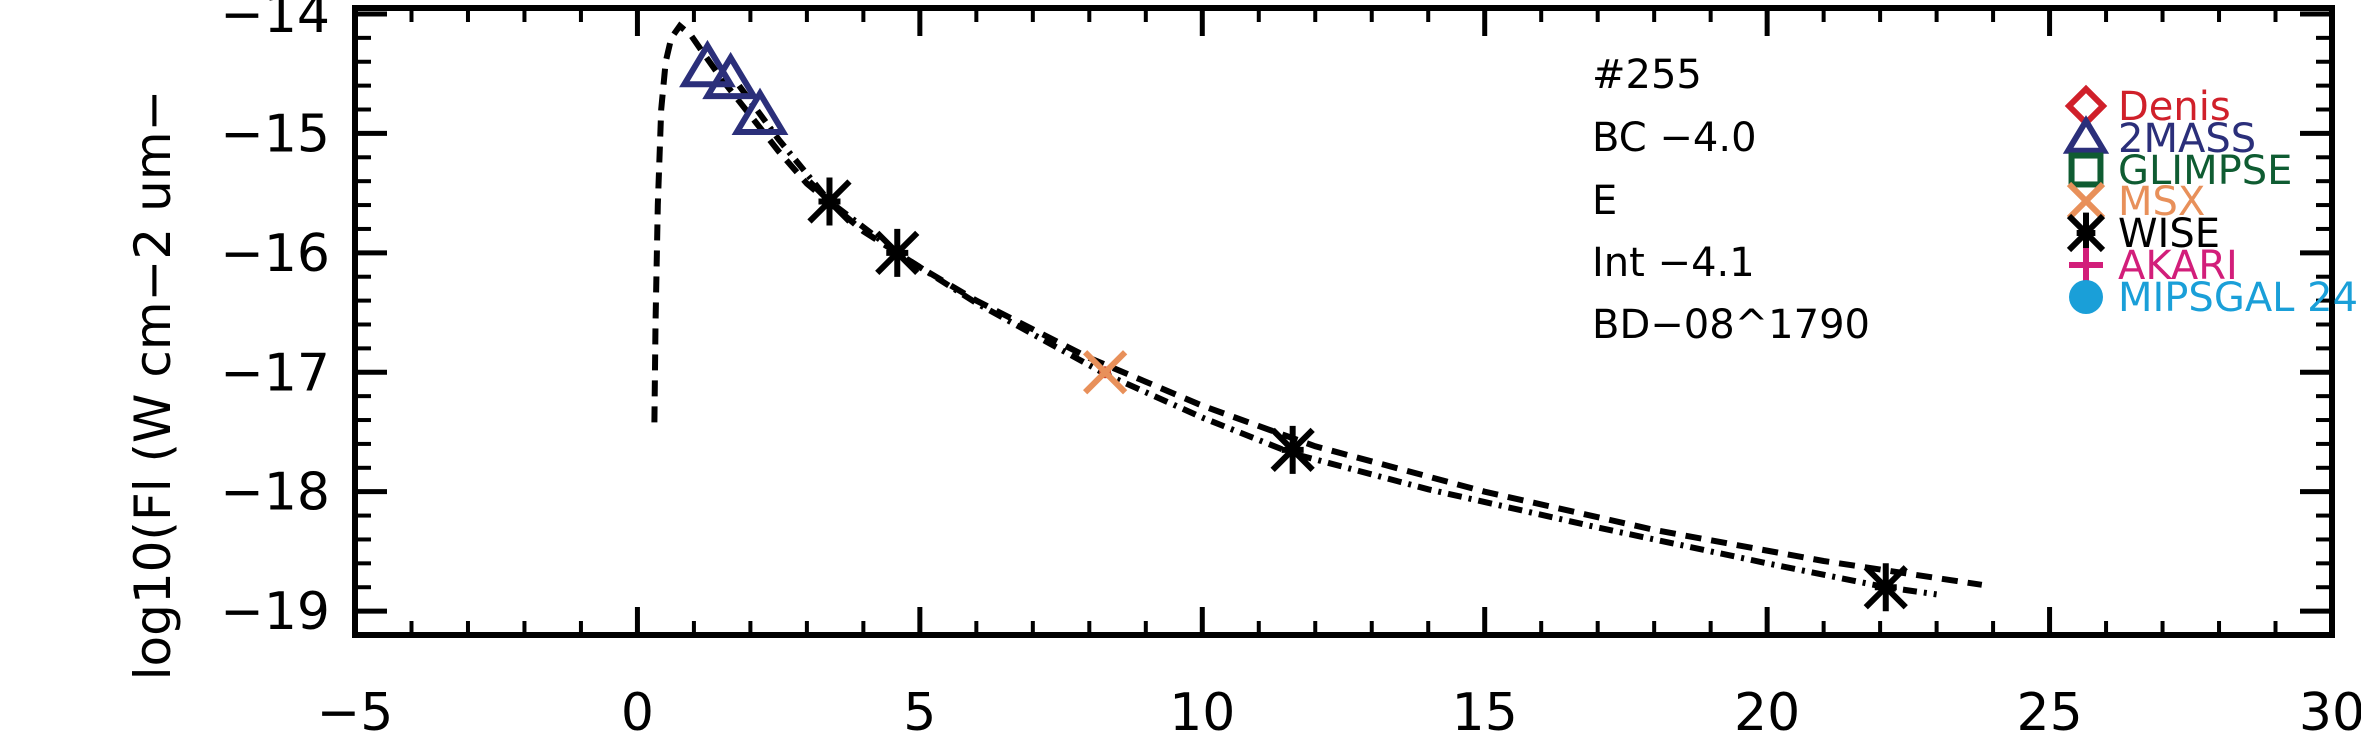 Image resolution: width=2361 pixels, height=750 pixels. Describe the element at coordinates (1767, 713) in the screenshot. I see `x-tick-label: 20` at that location.